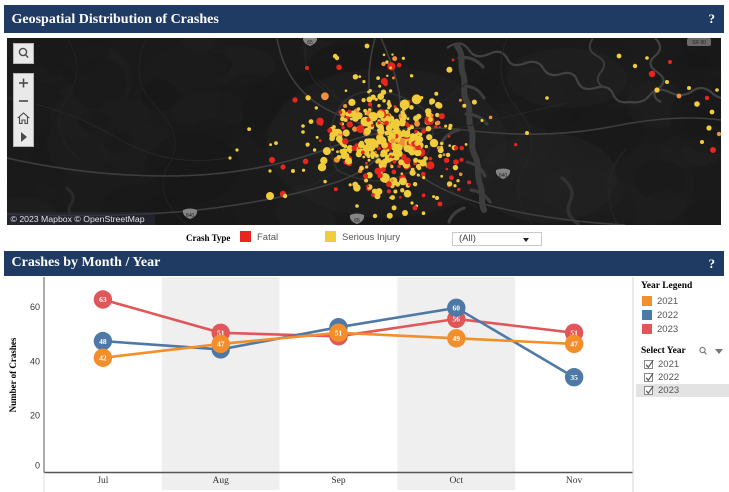  What do you see at coordinates (699, 43) in the screenshot?
I see `svg-text: SR 80` at bounding box center [699, 43].